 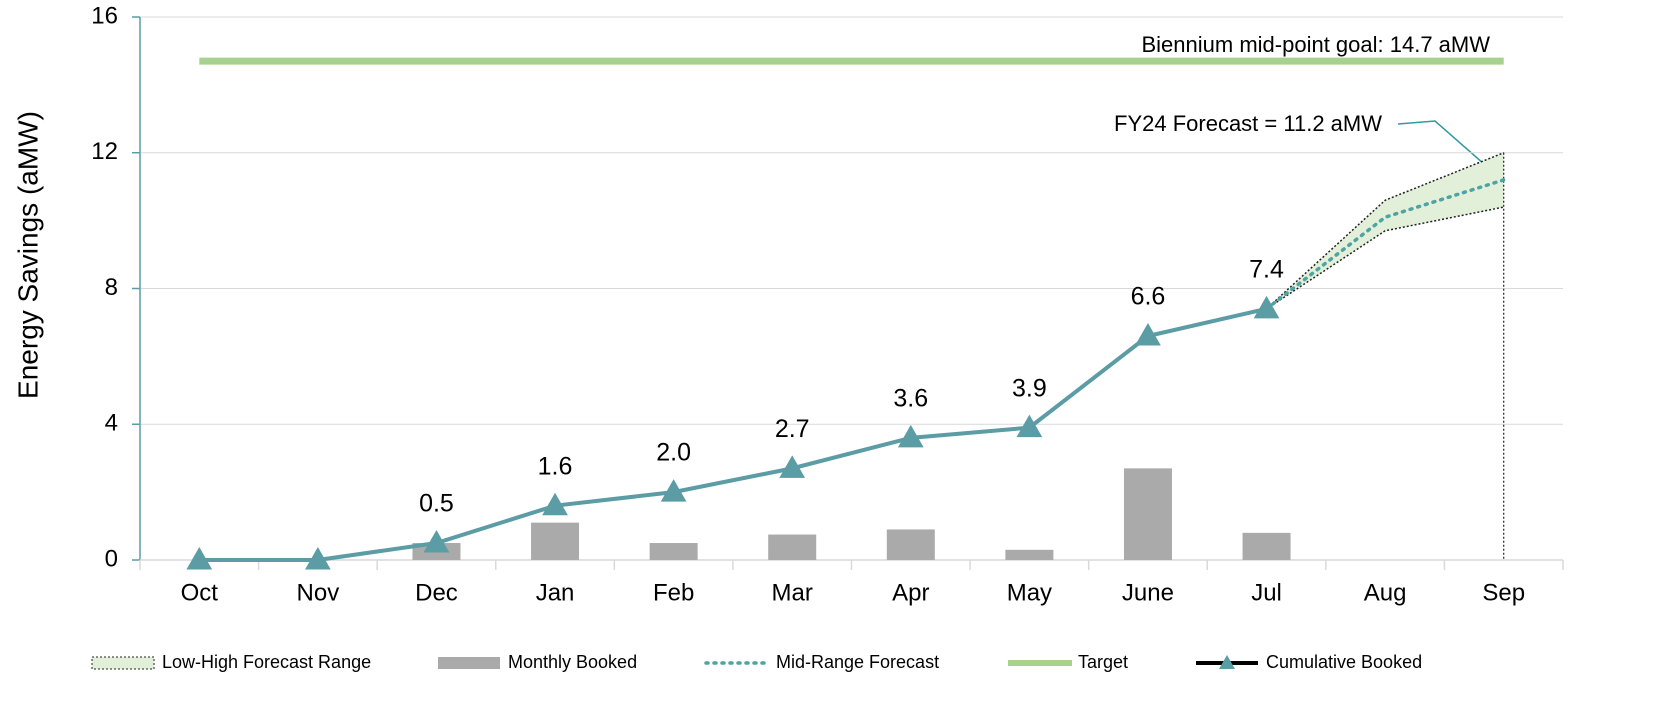 I want to click on x-tick-label: May, so click(x=1029, y=592).